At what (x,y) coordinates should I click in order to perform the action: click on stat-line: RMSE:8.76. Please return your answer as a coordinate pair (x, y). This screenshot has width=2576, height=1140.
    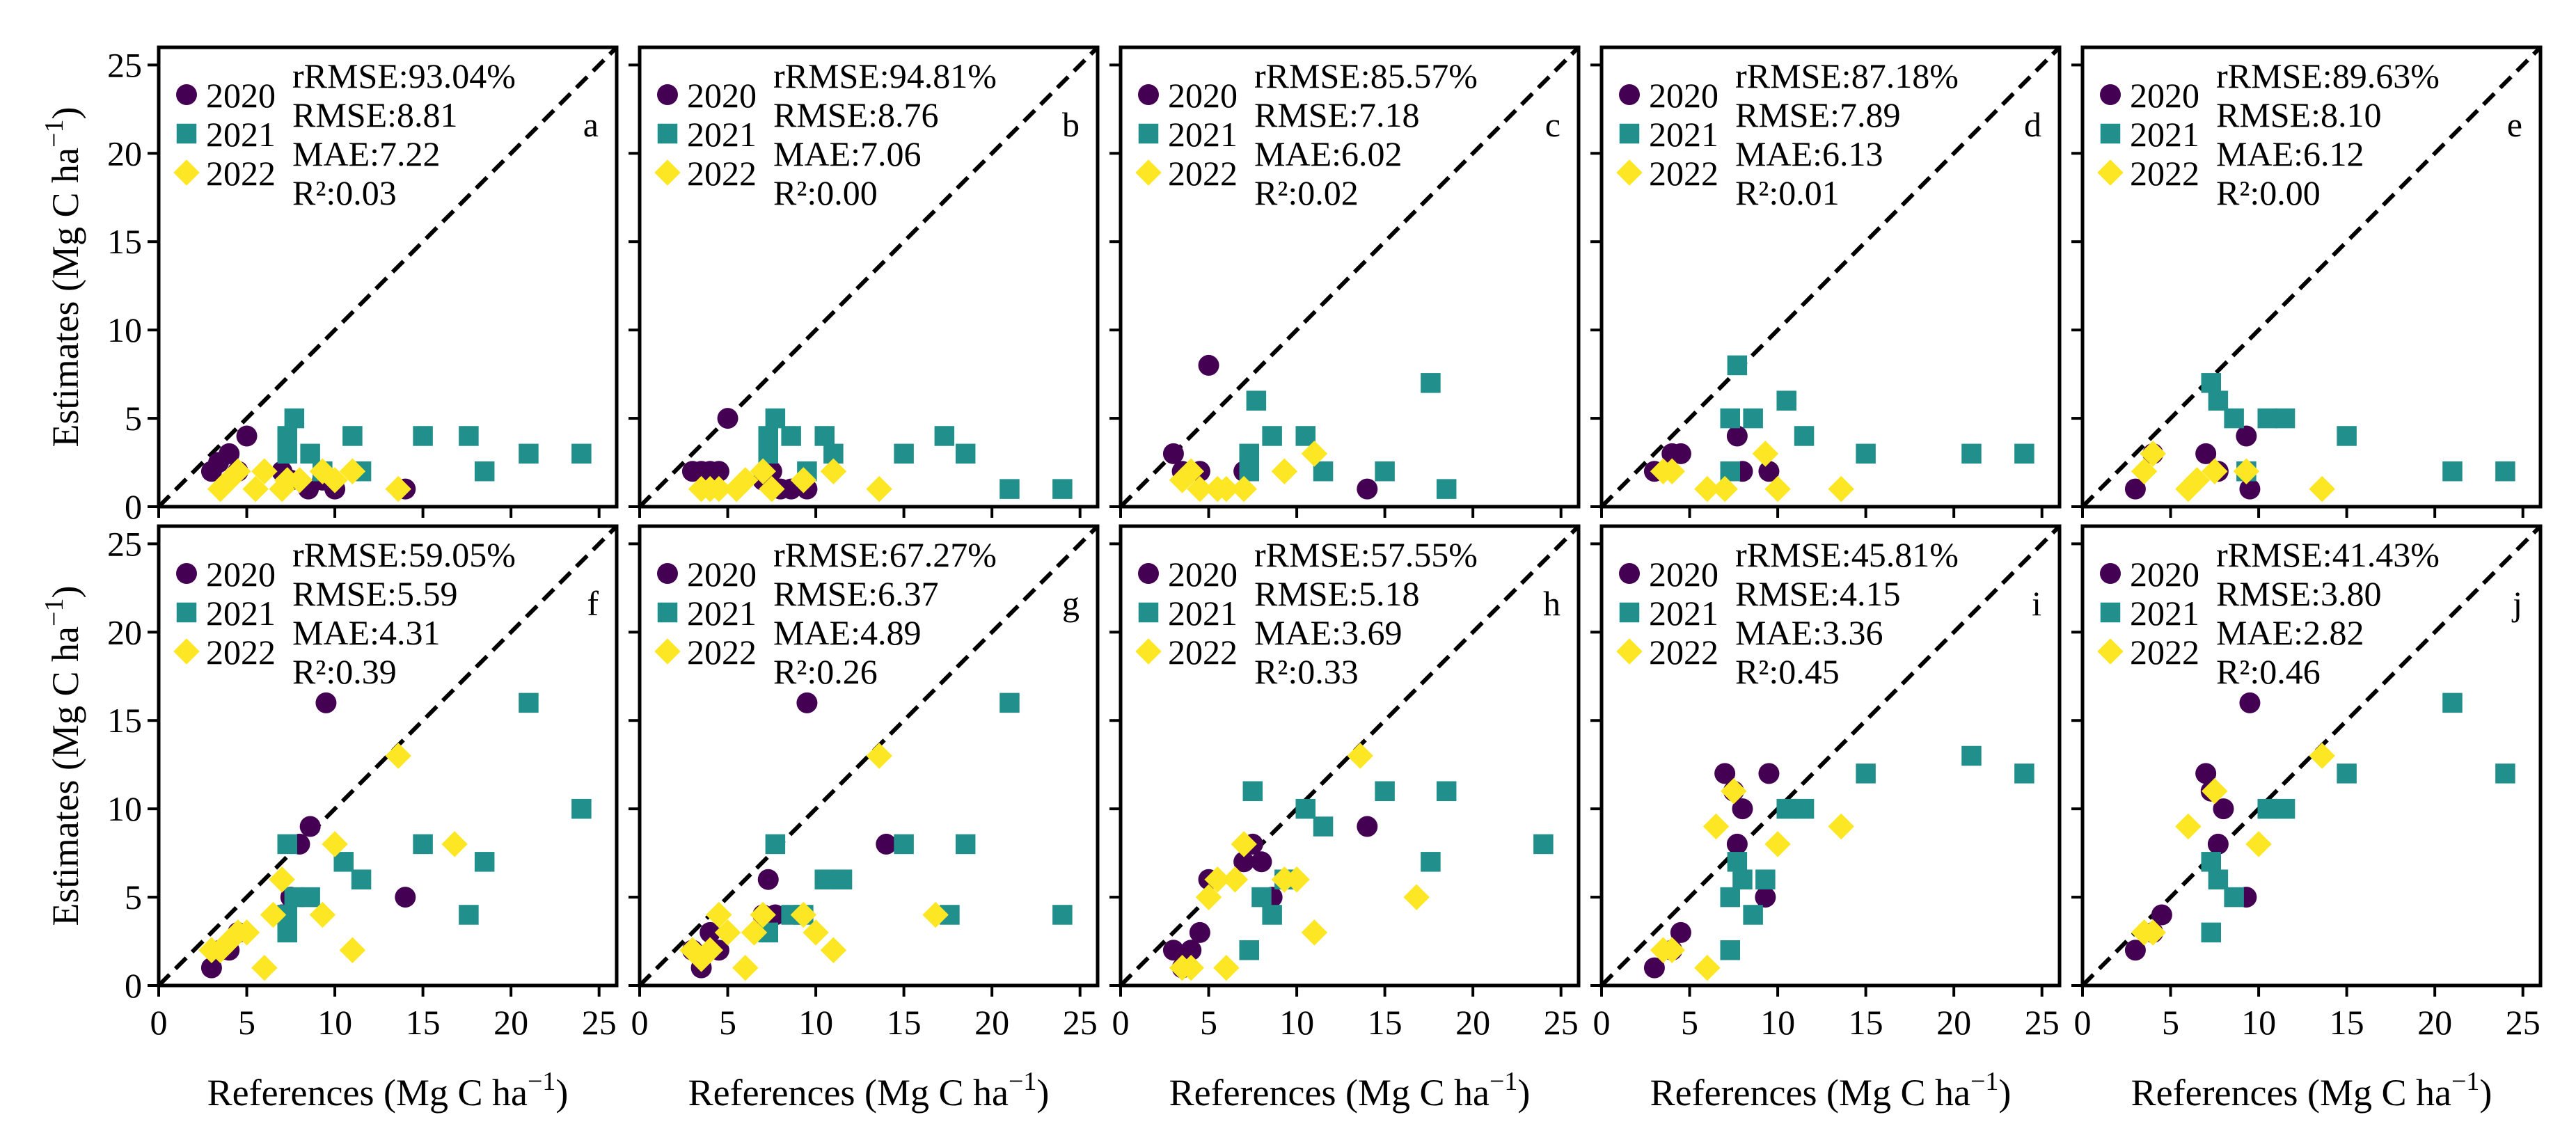
    Looking at the image, I should click on (856, 114).